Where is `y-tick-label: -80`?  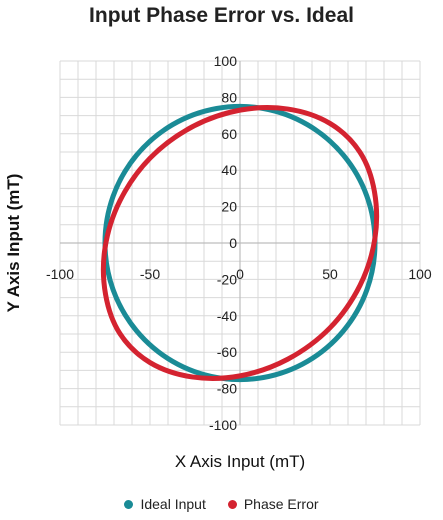 y-tick-label: -80 is located at coordinates (227, 389).